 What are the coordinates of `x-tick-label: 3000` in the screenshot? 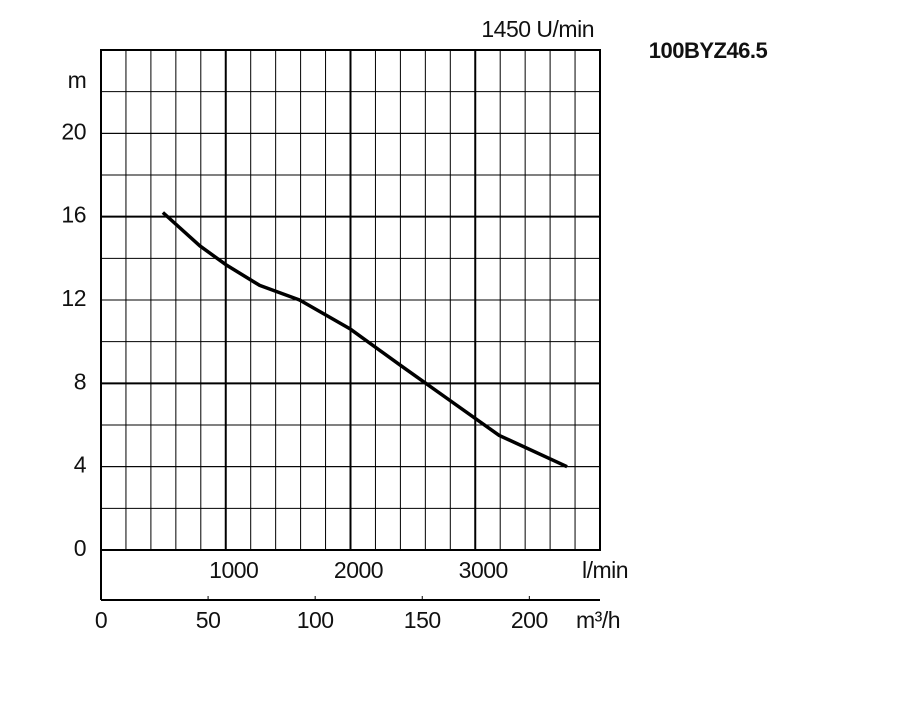 It's located at (483, 570).